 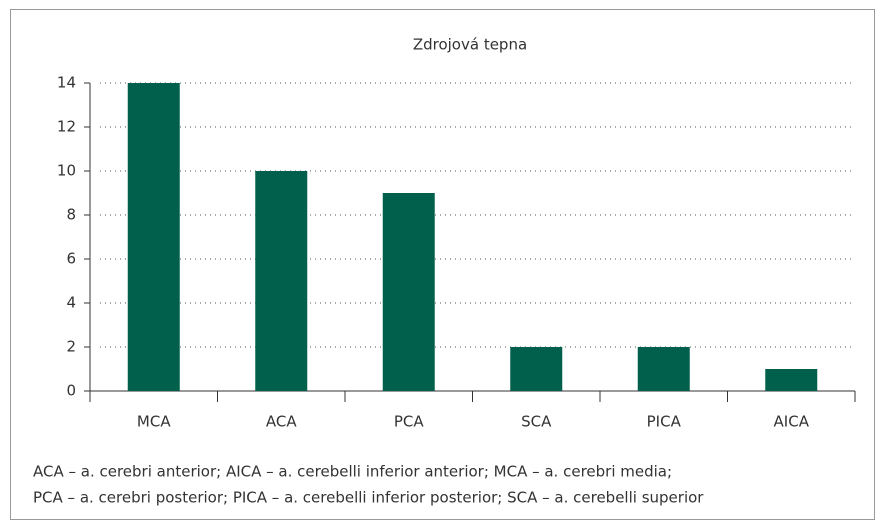 What do you see at coordinates (281, 422) in the screenshot?
I see `x-tick-label: ACA` at bounding box center [281, 422].